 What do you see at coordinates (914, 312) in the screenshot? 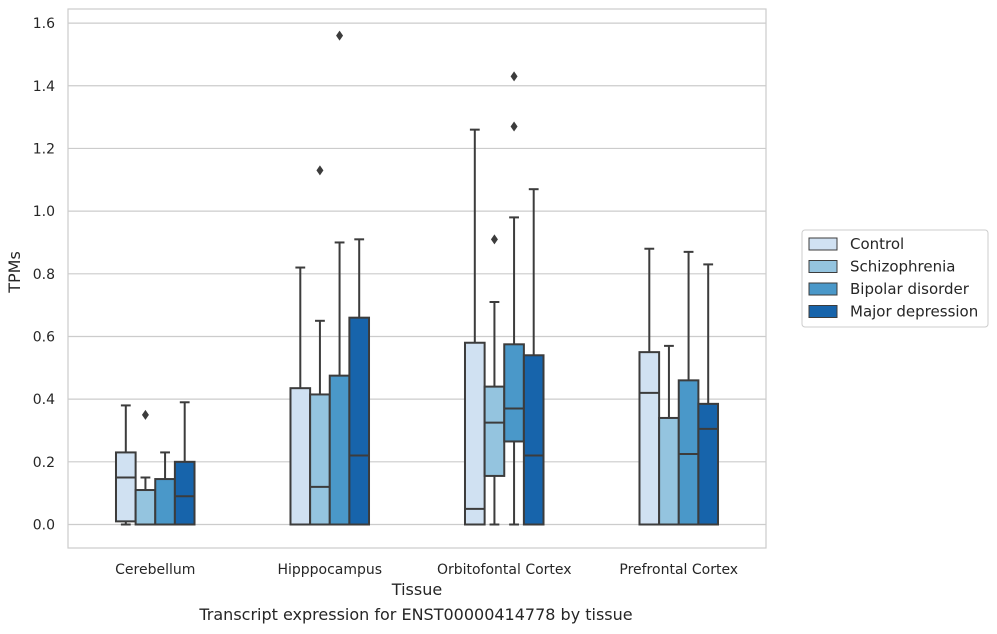
I see `legend-label: Major depression` at bounding box center [914, 312].